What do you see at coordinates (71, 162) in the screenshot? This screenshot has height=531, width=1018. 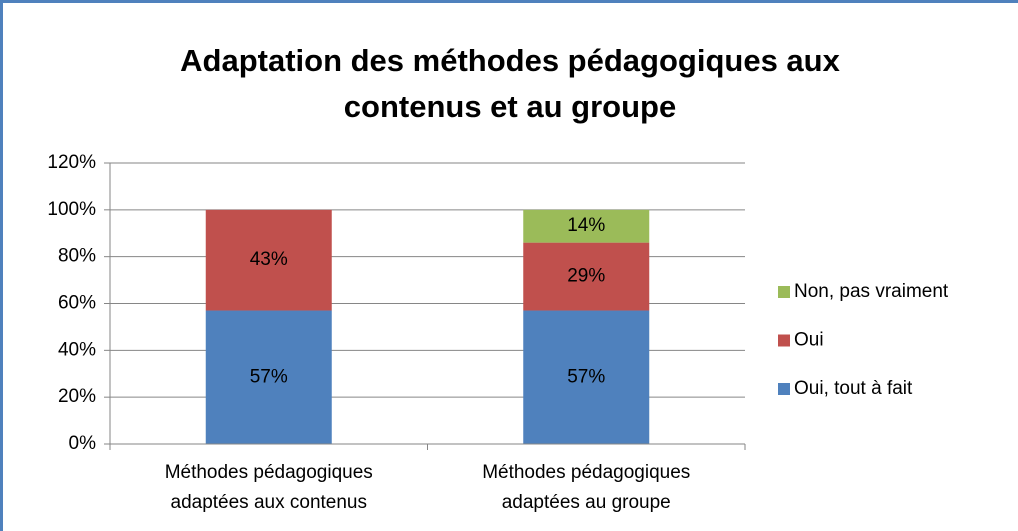 I see `y-tick-label: 120%` at bounding box center [71, 162].